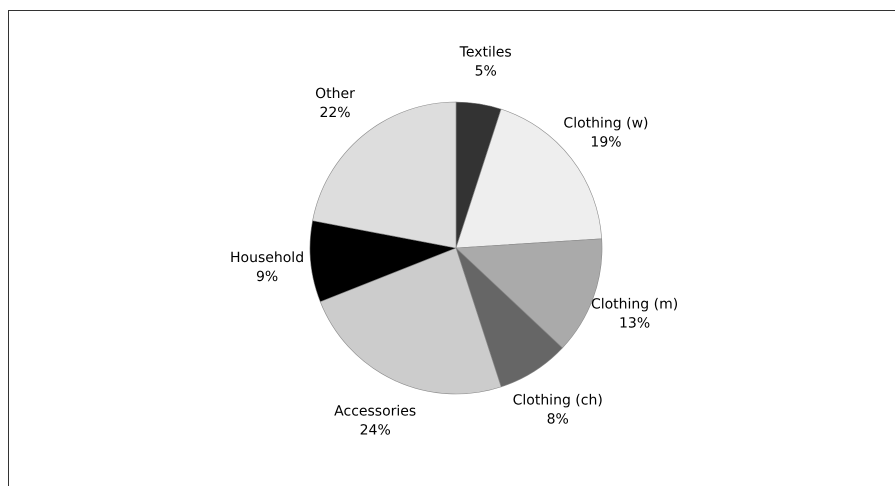 The image size is (895, 486). What do you see at coordinates (606, 124) in the screenshot?
I see `slice-label: Clothing (w)` at bounding box center [606, 124].